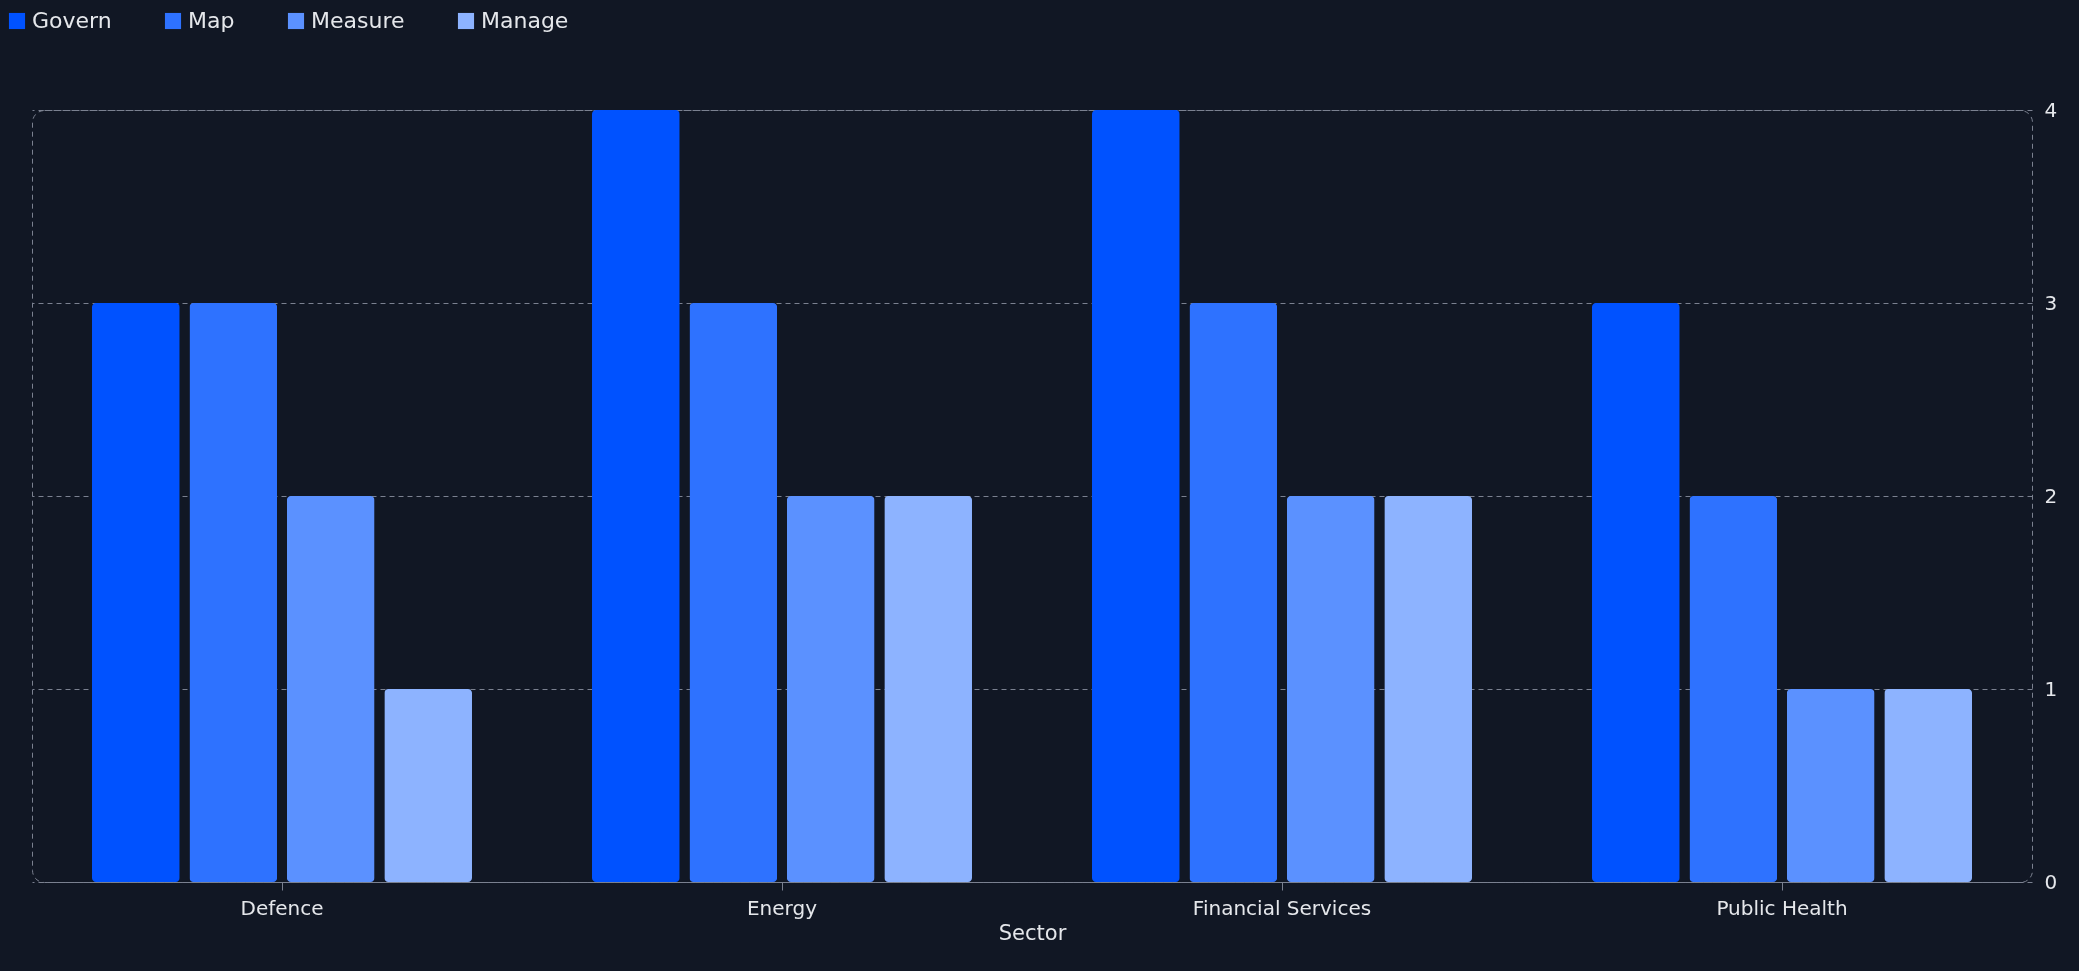  I want to click on legend-label: Map, so click(211, 20).